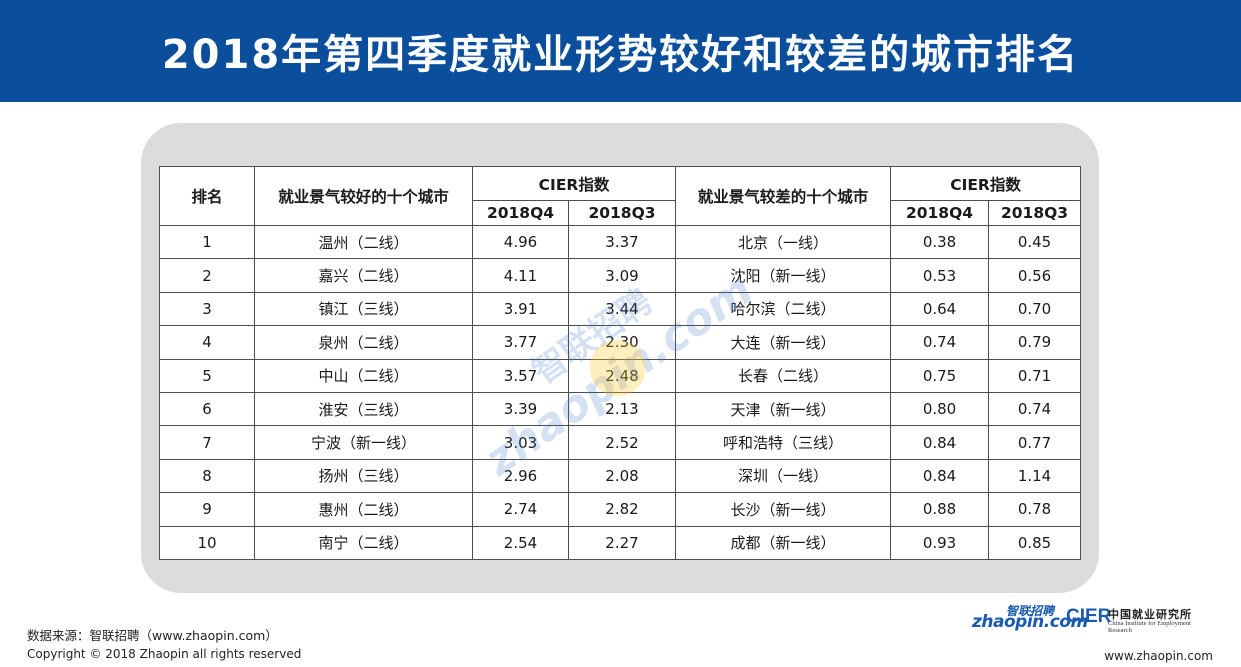 The image size is (1241, 667). I want to click on table-row: 9 惠州（二线） 2.74 2.82 长沙（新一线） 0.88 0.78, so click(620, 509).